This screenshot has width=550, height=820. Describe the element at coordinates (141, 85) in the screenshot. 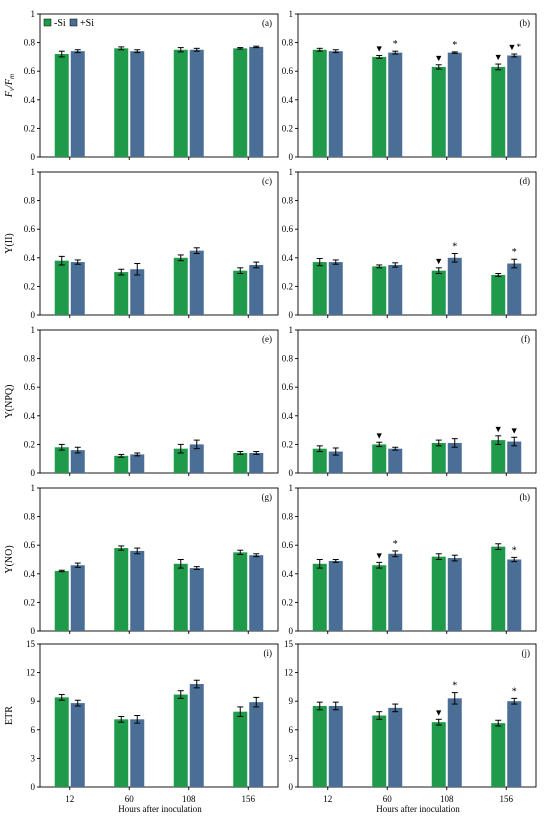

I see `panel-a: 0 0.2 0.4 0.6 0.8 1 Fv/Fm (a)` at that location.